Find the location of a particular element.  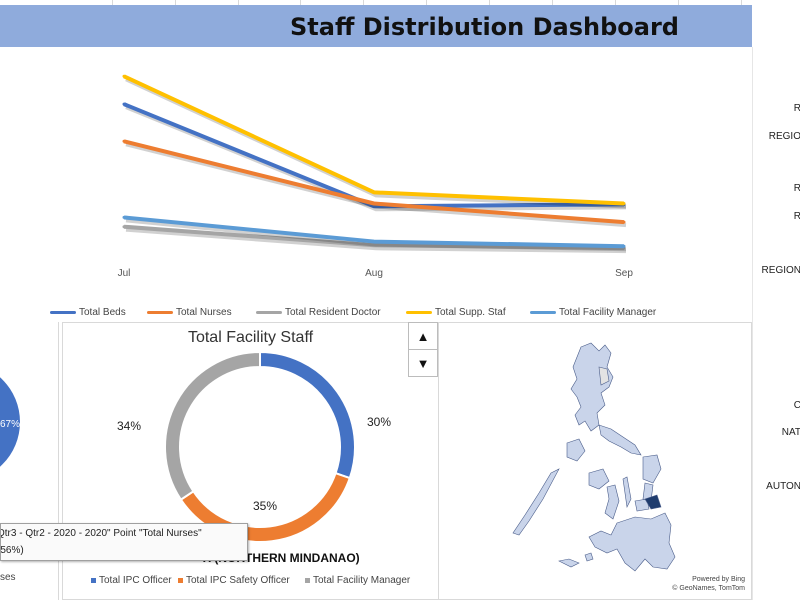

x-tick-label: Sep is located at coordinates (624, 273).